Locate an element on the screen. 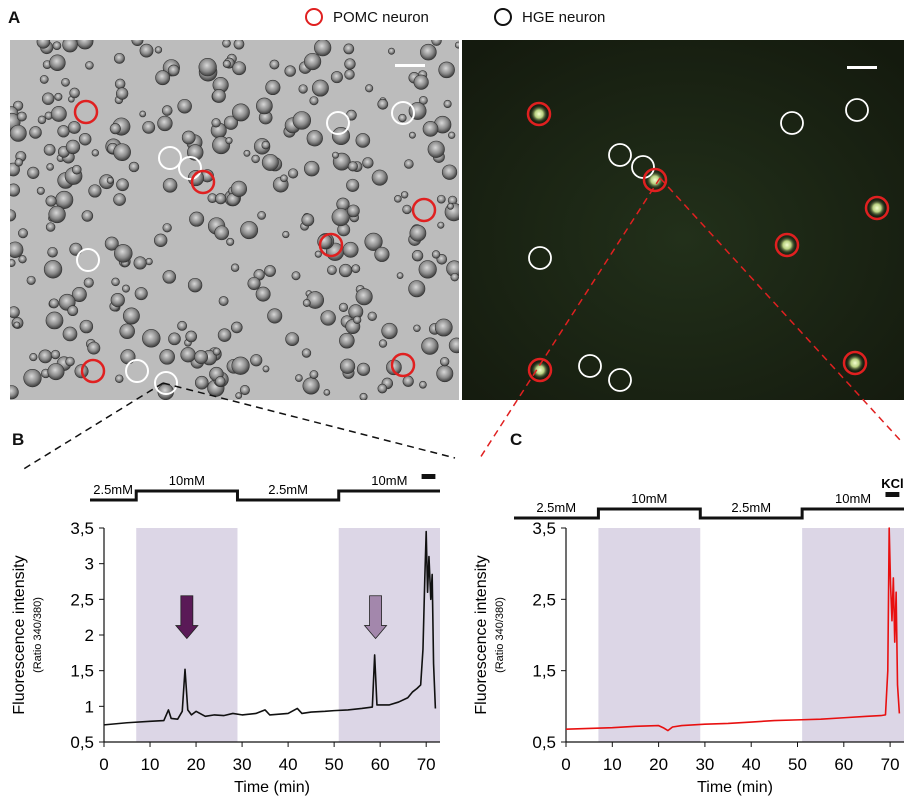  x-tick-label: 0 is located at coordinates (565, 764).